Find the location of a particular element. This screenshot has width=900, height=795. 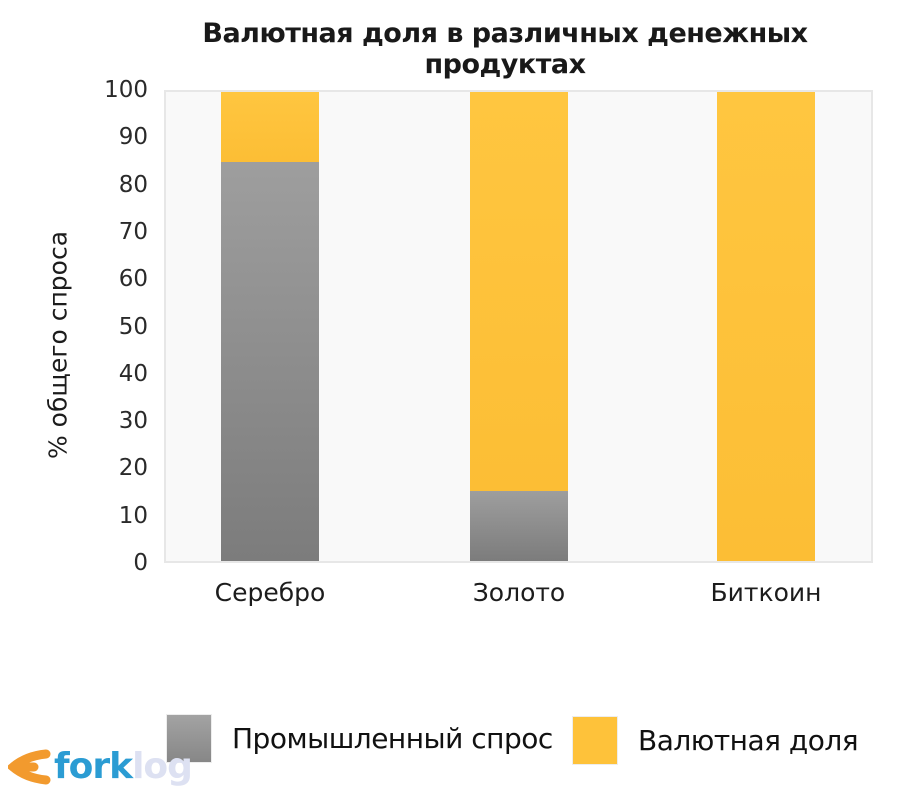

legend-swatch-currency is located at coordinates (595, 740).